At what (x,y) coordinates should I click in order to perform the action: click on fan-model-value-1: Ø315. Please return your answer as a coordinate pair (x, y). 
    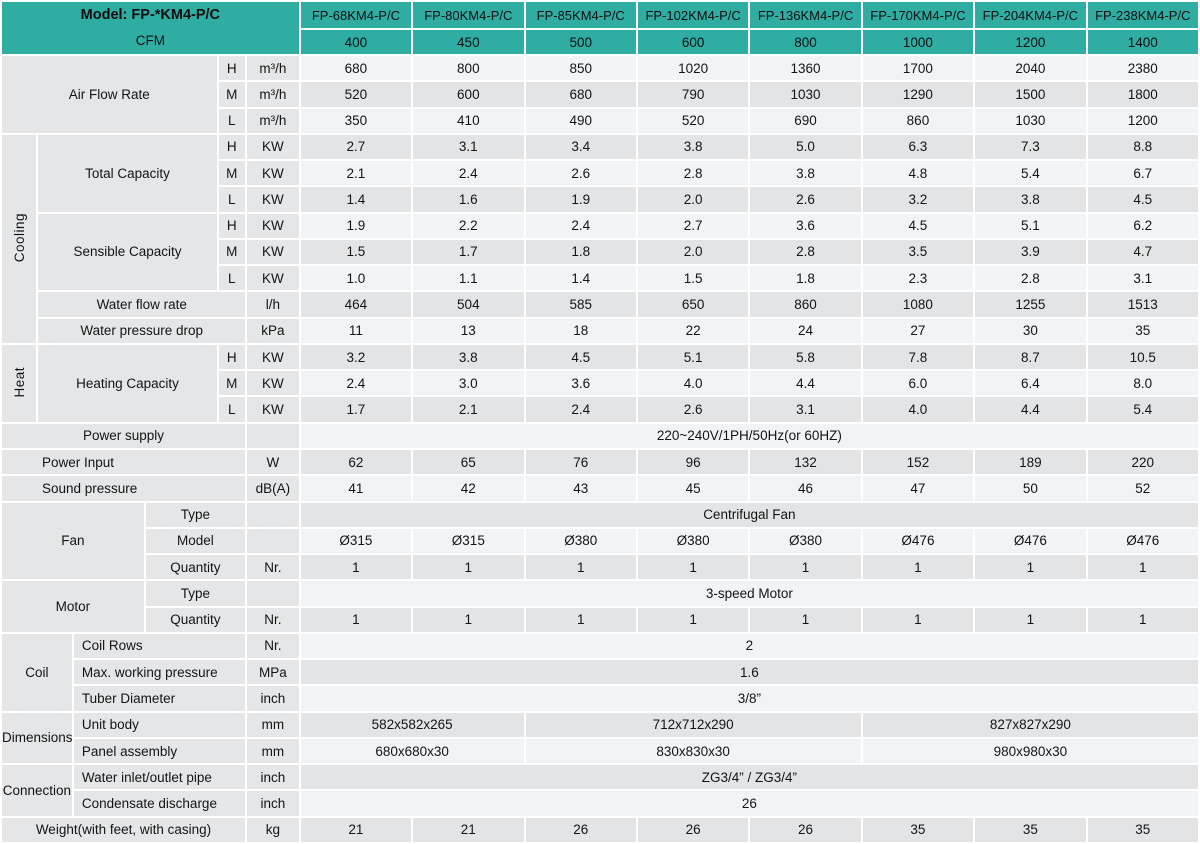
    Looking at the image, I should click on (468, 541).